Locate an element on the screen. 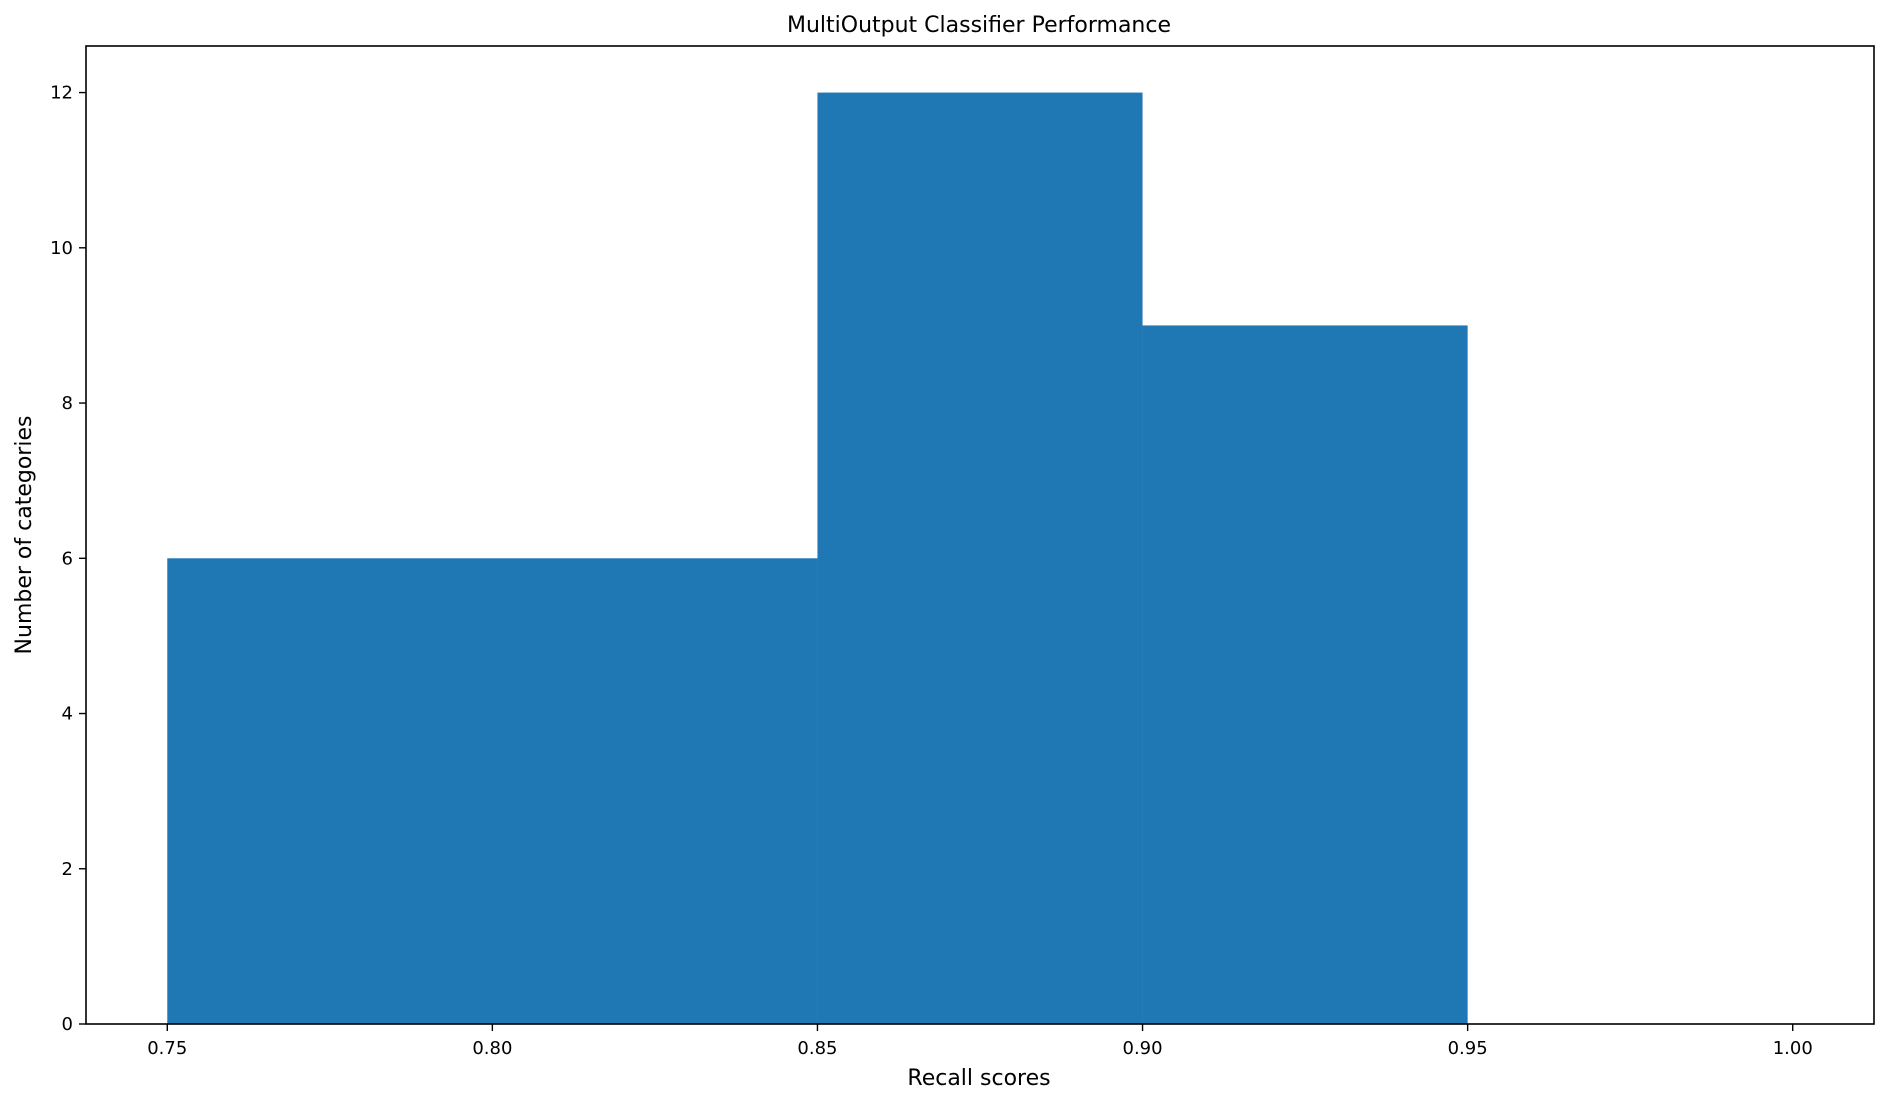 Image resolution: width=1889 pixels, height=1107 pixels. x-tick-label: 1.00 is located at coordinates (1793, 1048).